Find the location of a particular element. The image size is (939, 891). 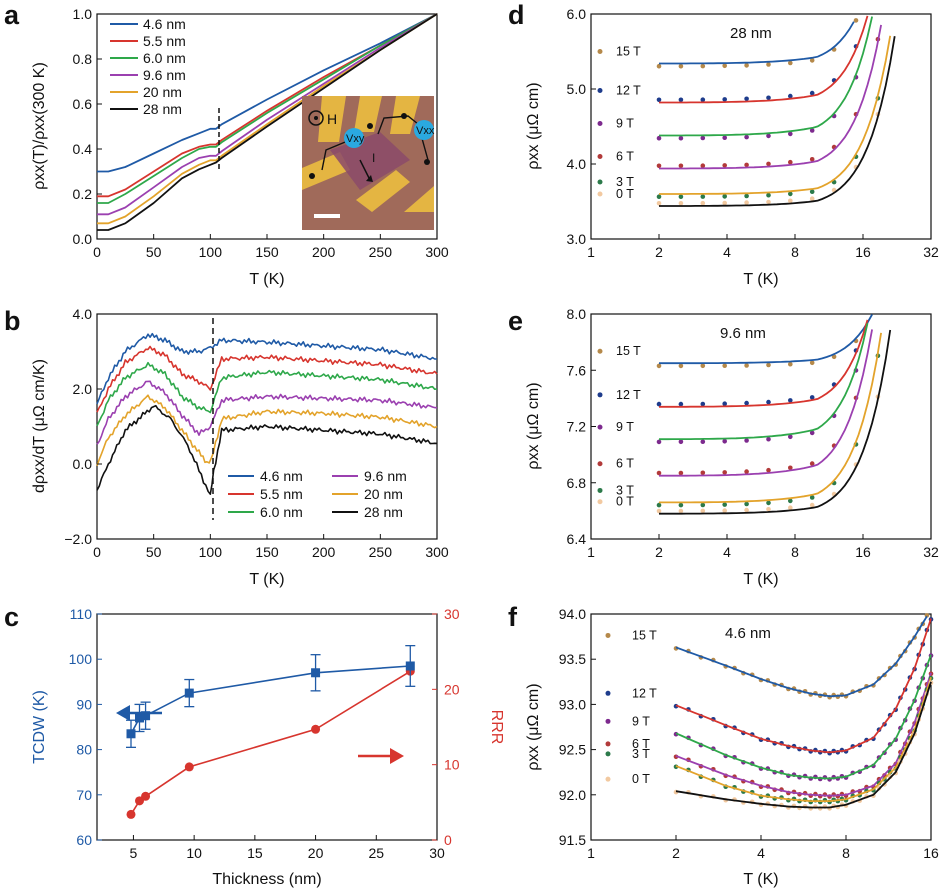

inset-label-vxy: Vxy is located at coordinates (355, 139).